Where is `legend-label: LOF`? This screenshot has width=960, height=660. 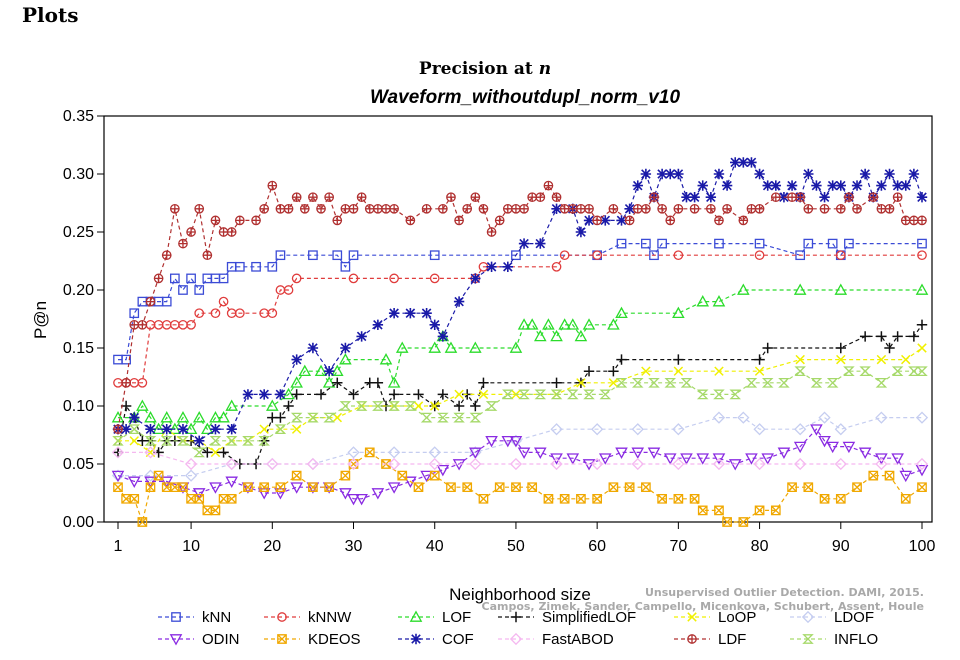
legend-label: LOF is located at coordinates (456, 617).